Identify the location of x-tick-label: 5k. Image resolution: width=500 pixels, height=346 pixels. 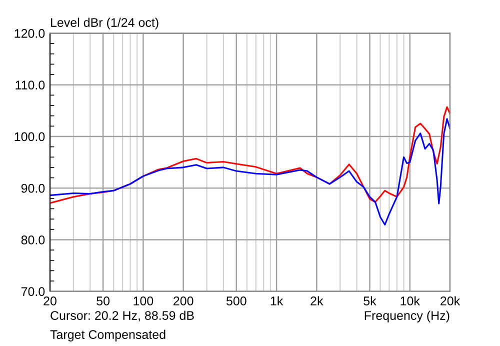
(370, 301).